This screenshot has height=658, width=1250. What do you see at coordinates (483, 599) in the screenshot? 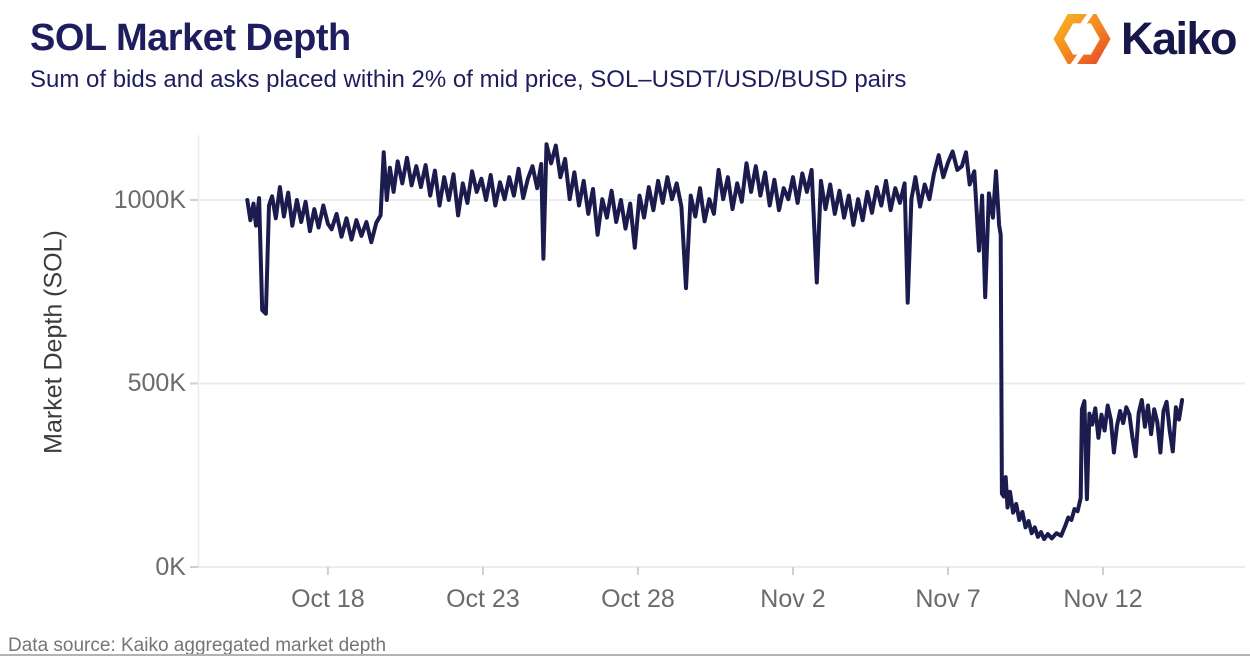
I see `x-tick-label: Oct 23` at bounding box center [483, 599].